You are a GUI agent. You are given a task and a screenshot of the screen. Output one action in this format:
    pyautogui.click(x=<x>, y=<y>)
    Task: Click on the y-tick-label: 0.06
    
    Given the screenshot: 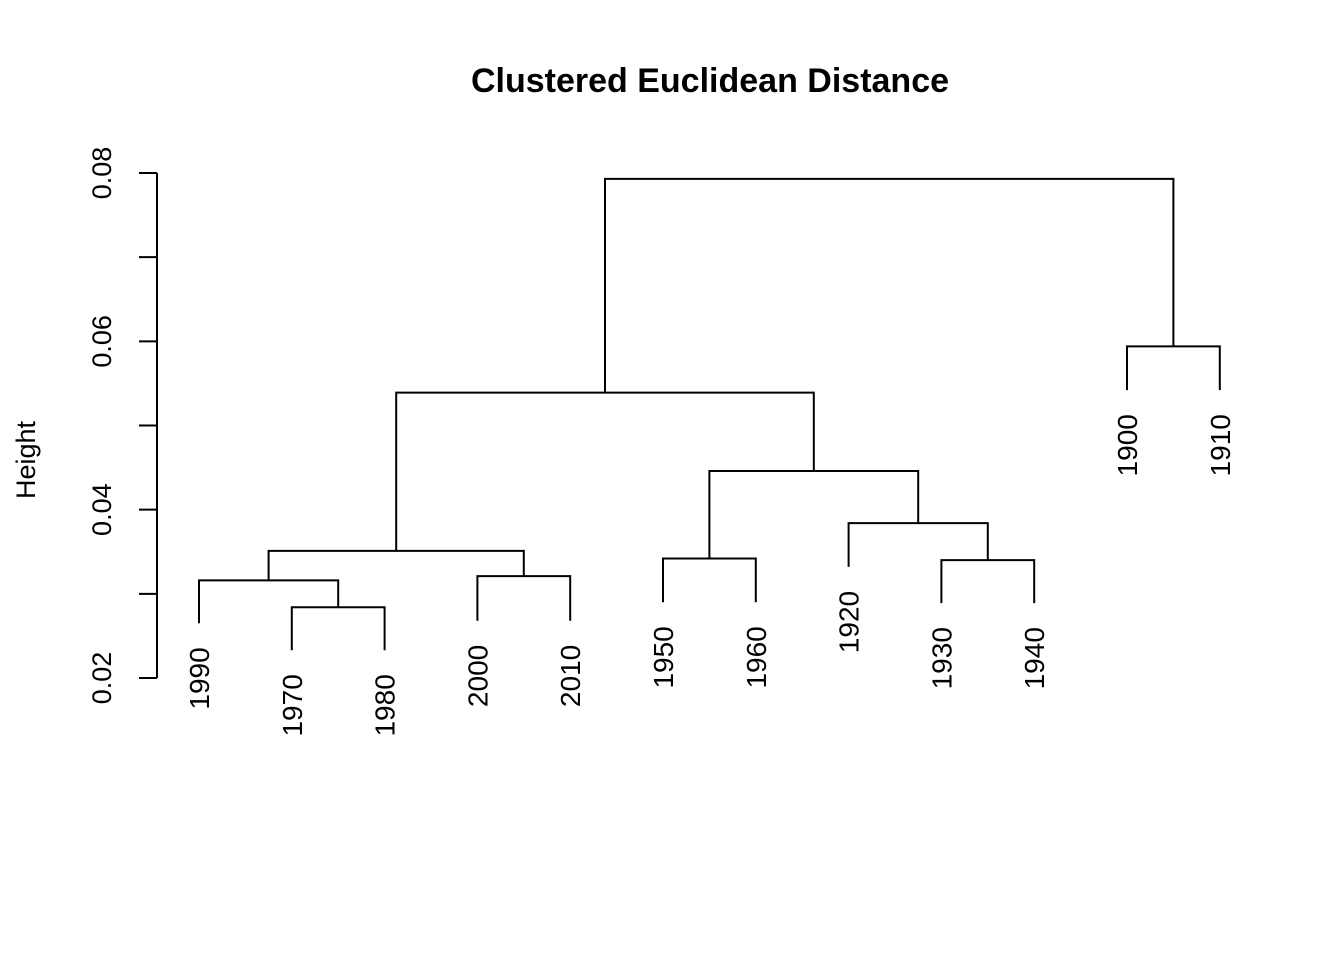 What is the action you would take?
    pyautogui.click(x=102, y=341)
    